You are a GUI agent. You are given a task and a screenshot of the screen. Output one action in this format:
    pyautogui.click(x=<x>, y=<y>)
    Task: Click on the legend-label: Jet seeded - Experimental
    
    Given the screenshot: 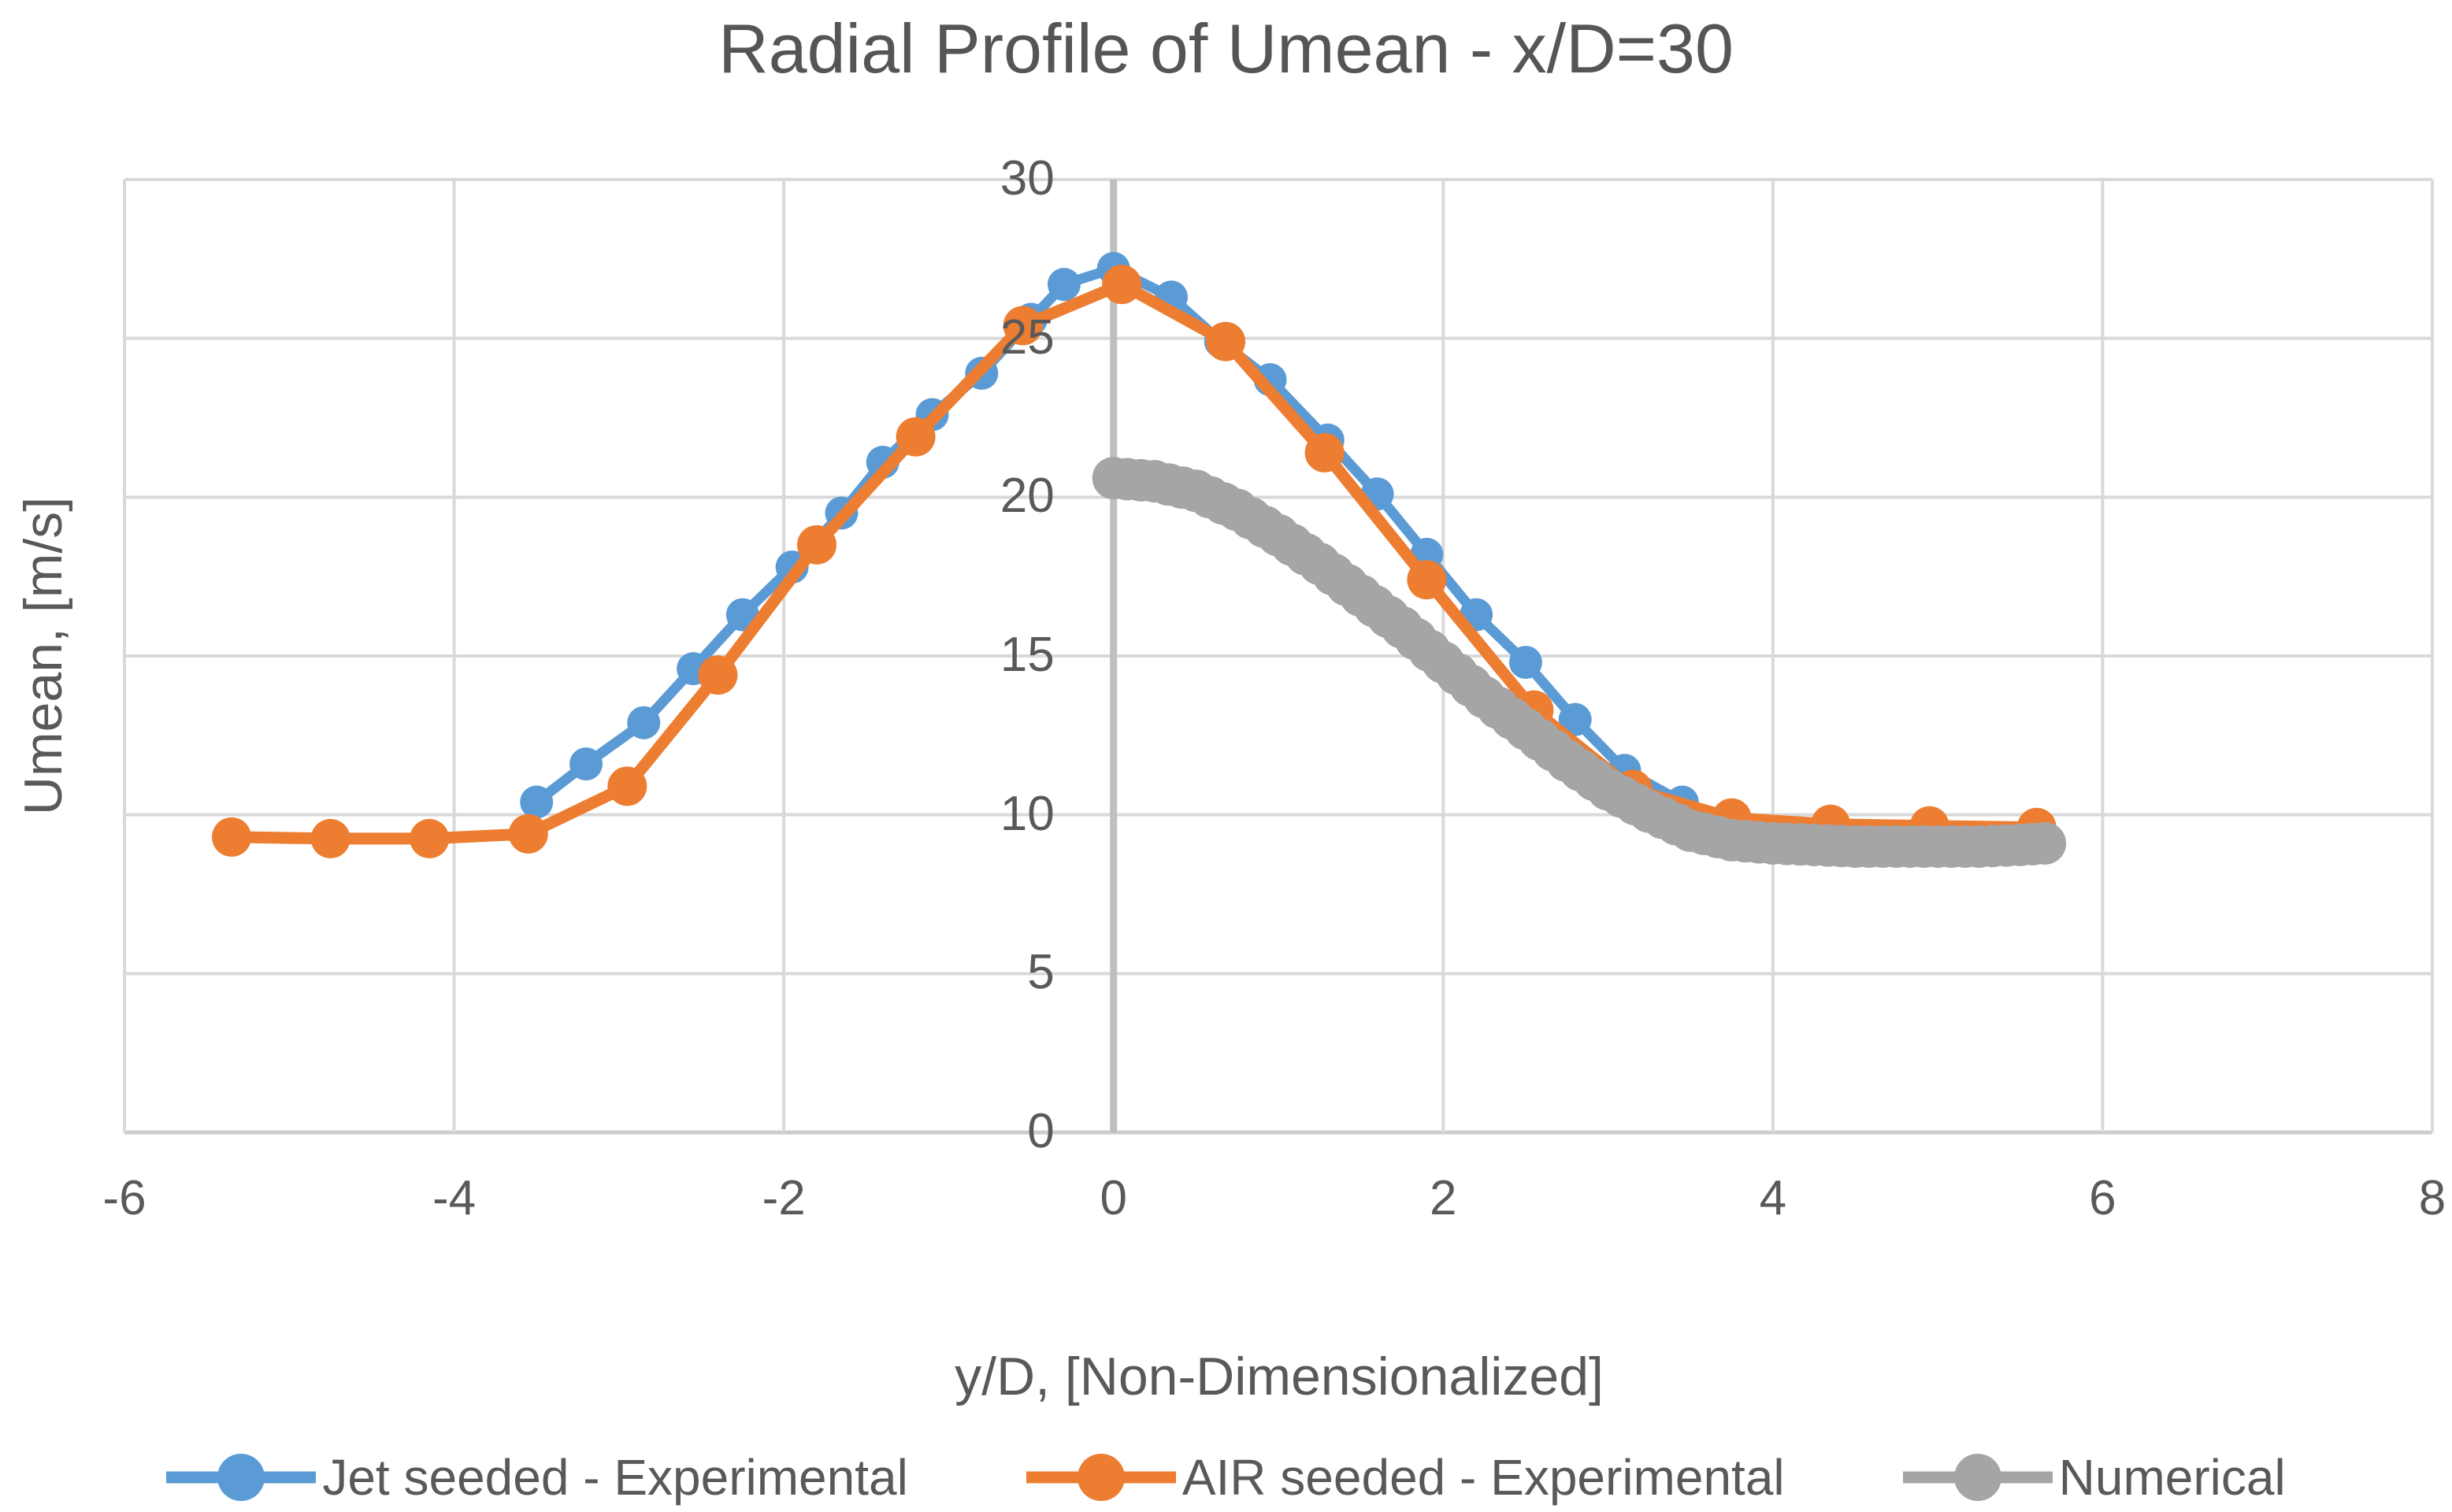 What is the action you would take?
    pyautogui.click(x=615, y=1477)
    